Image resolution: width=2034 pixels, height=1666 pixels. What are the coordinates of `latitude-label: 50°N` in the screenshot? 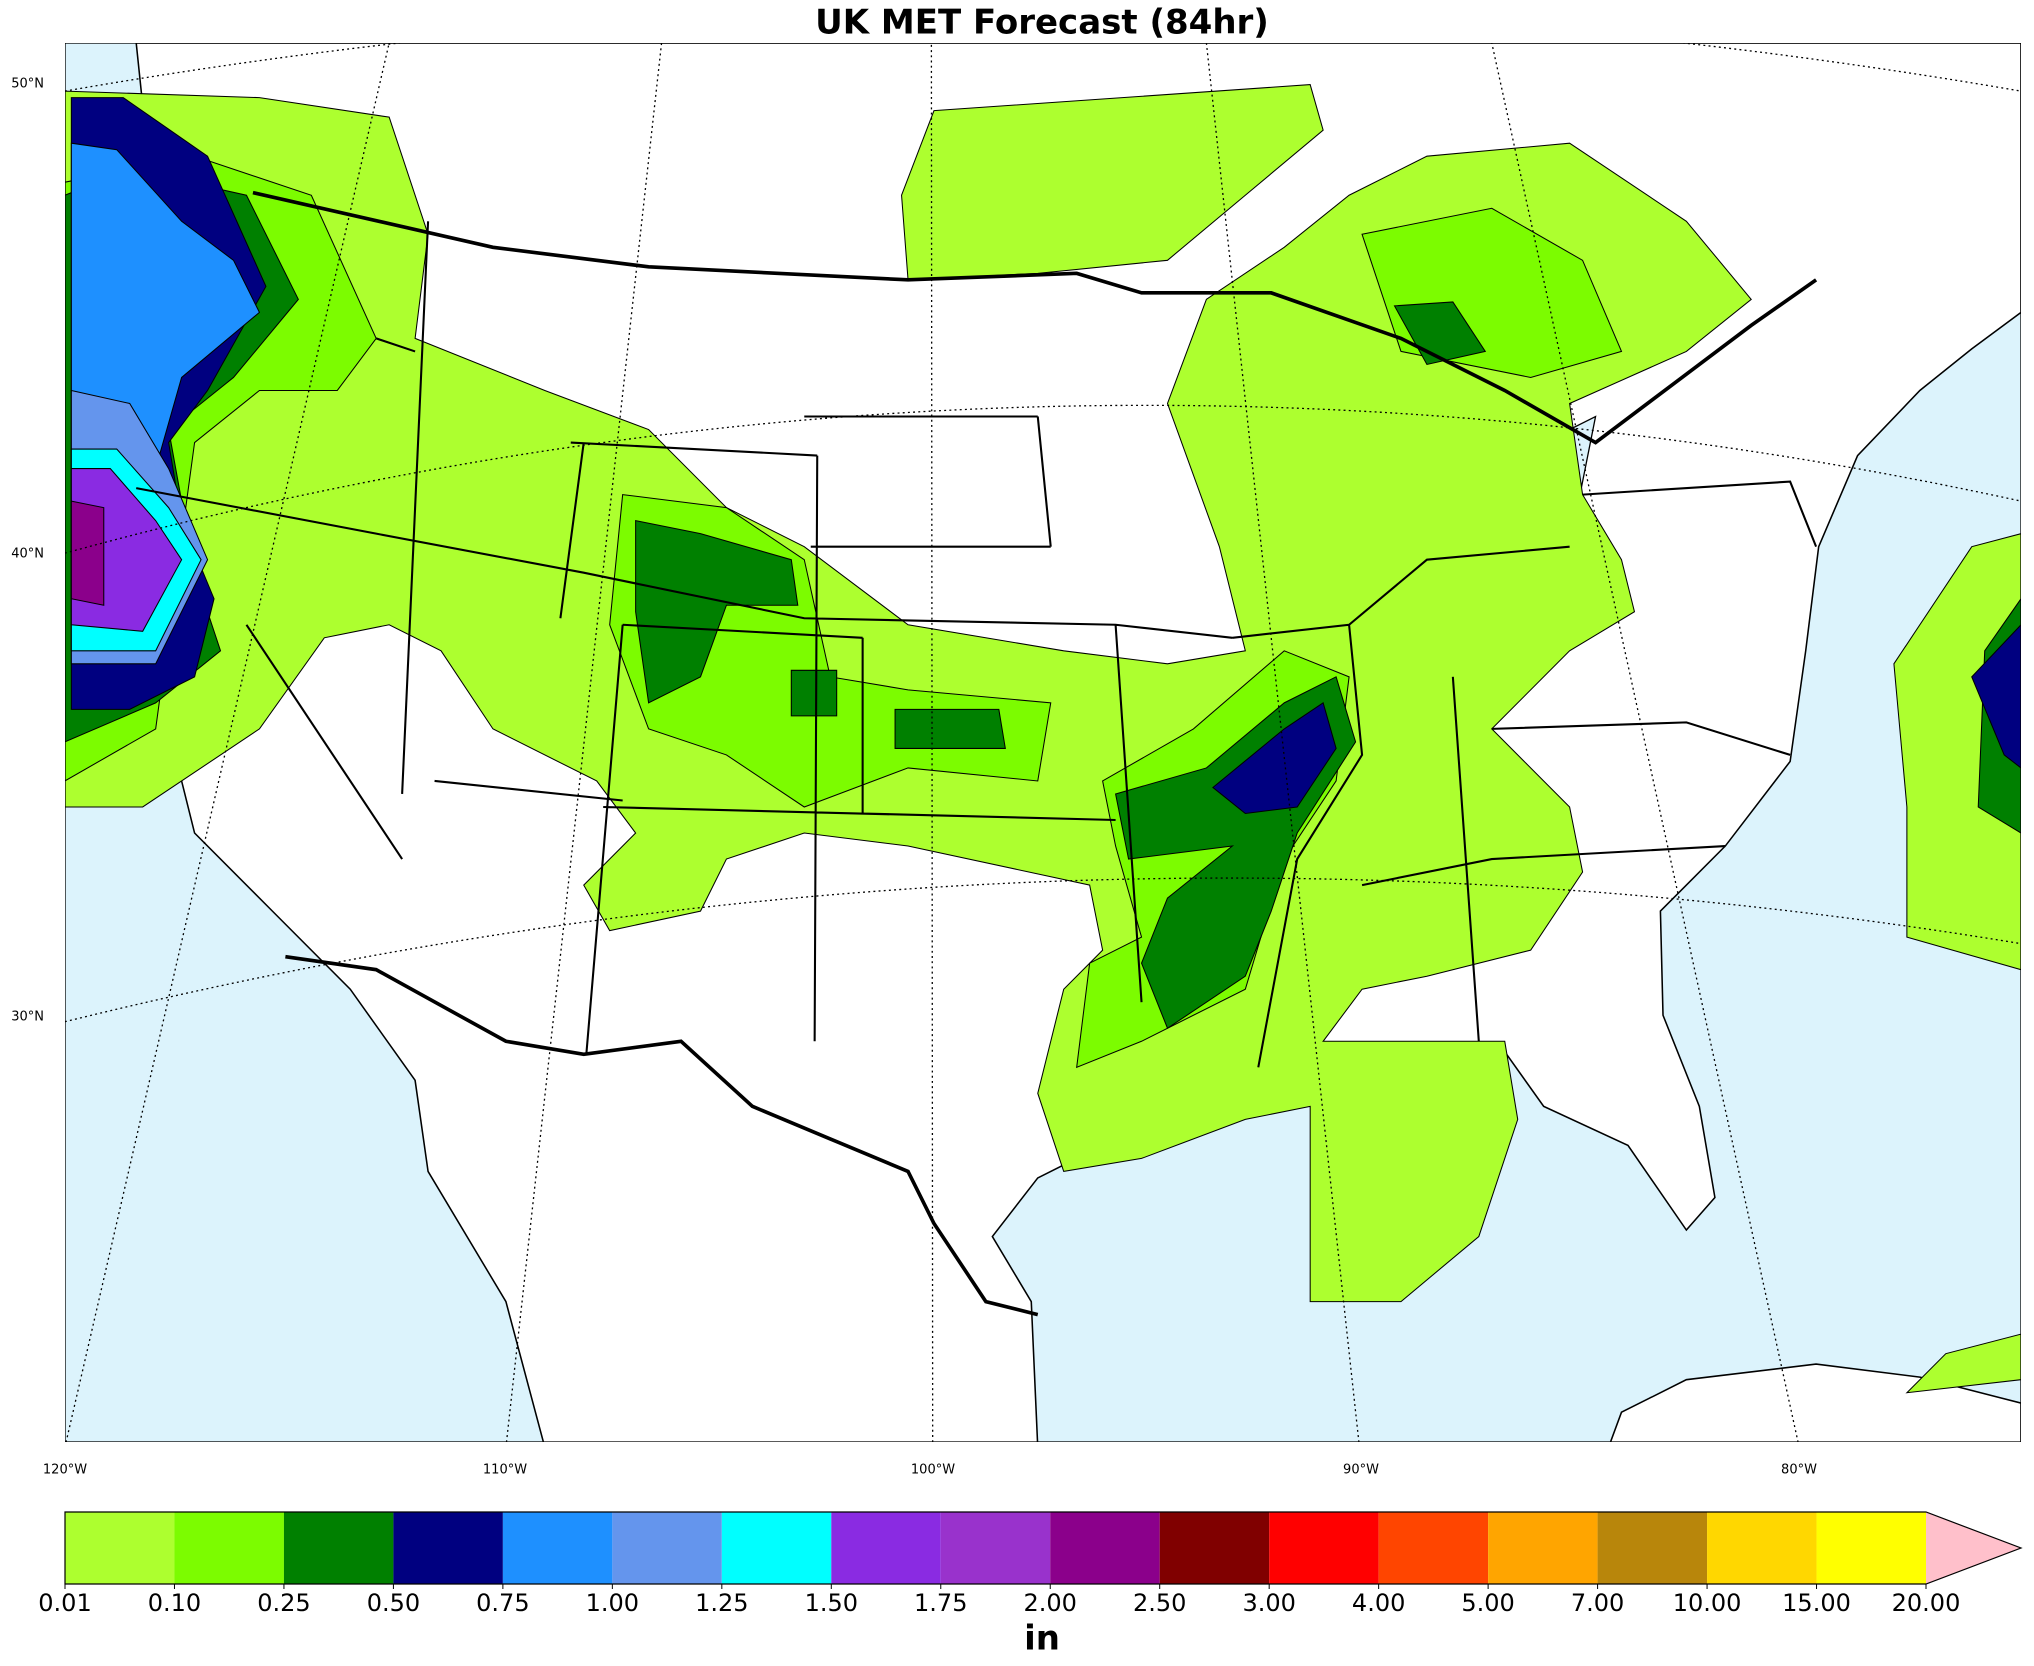 It's located at (27, 84).